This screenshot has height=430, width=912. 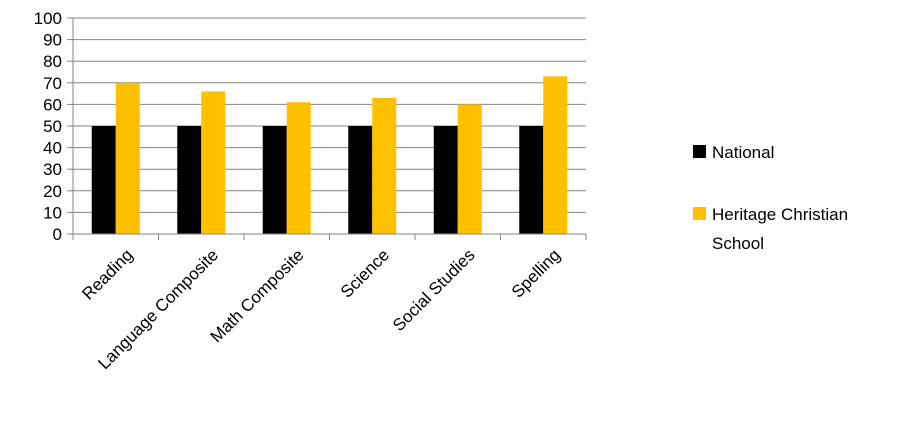 What do you see at coordinates (770, 198) in the screenshot?
I see `legend: National Heritage Christian School` at bounding box center [770, 198].